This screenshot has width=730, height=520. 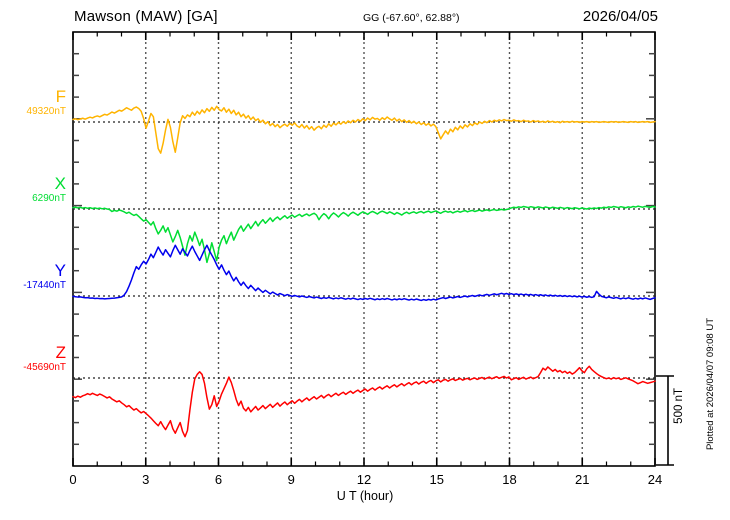 What do you see at coordinates (364, 273) in the screenshot?
I see `trace-y` at bounding box center [364, 273].